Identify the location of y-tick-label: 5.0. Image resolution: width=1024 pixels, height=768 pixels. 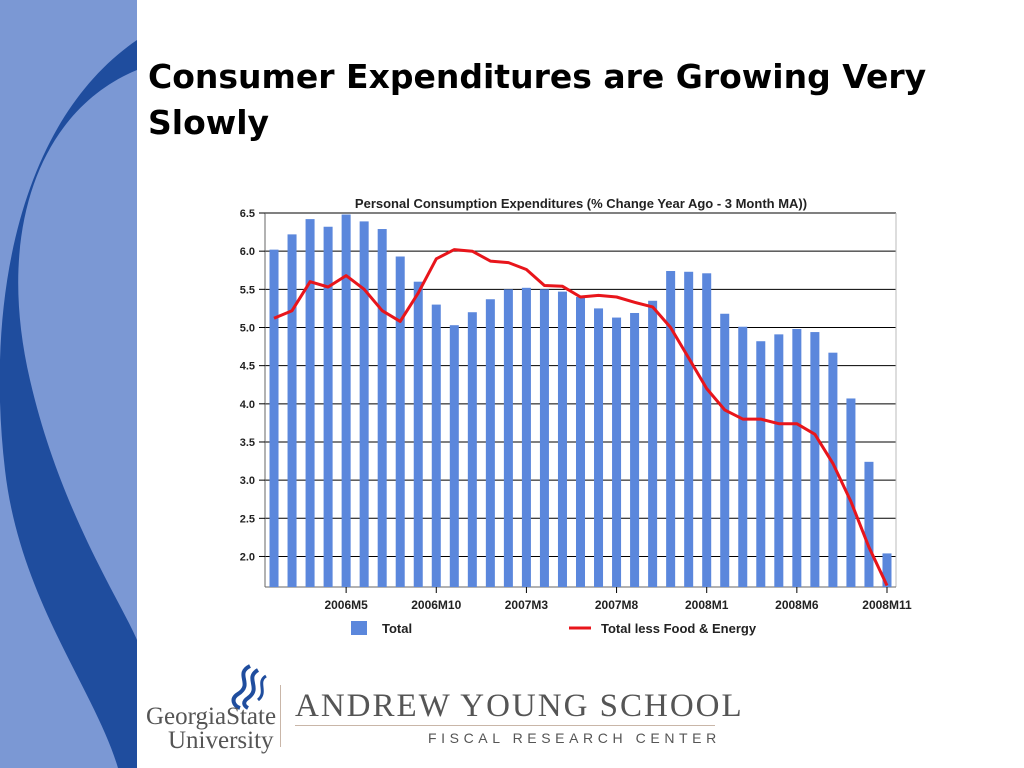
(247, 328).